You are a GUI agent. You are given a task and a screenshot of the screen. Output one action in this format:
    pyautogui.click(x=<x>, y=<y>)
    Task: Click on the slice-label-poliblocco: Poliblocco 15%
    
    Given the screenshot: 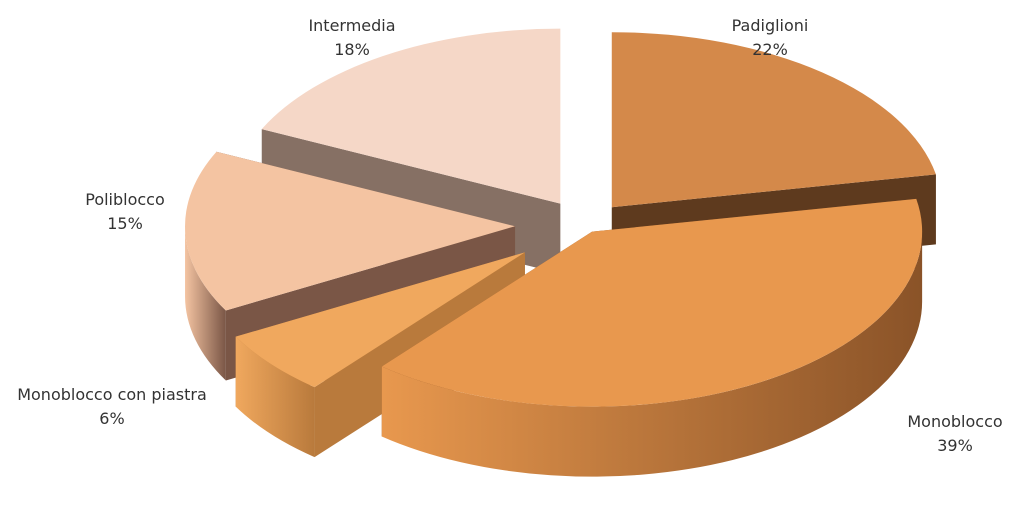 What is the action you would take?
    pyautogui.click(x=125, y=212)
    